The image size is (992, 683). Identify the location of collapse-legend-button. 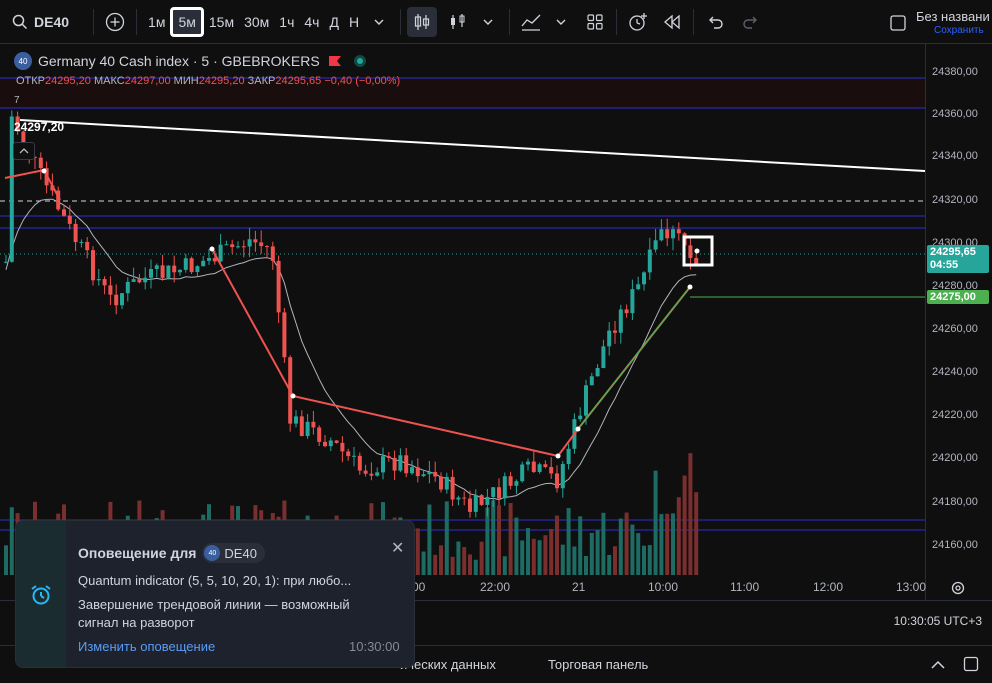
(24, 151).